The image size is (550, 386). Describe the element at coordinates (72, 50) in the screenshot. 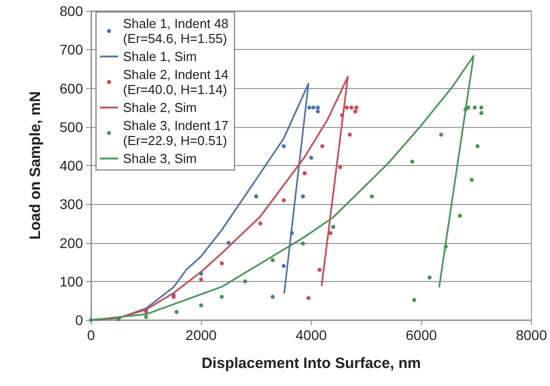

I see `y-tick-label: 700` at that location.